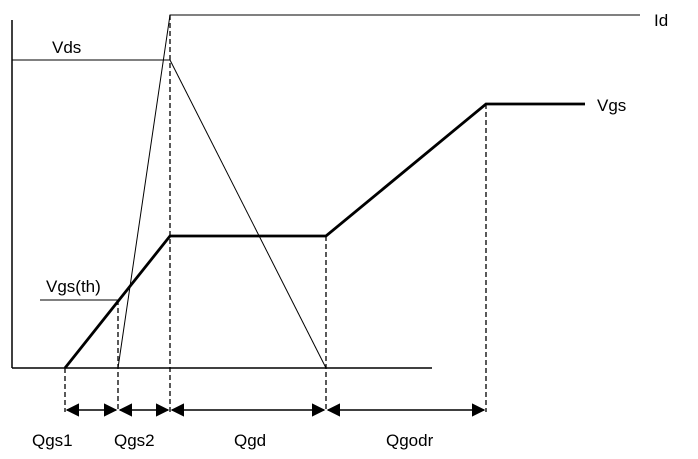 Image resolution: width=698 pixels, height=459 pixels. What do you see at coordinates (134, 440) in the screenshot?
I see `qgs2-label: Qgs2` at bounding box center [134, 440].